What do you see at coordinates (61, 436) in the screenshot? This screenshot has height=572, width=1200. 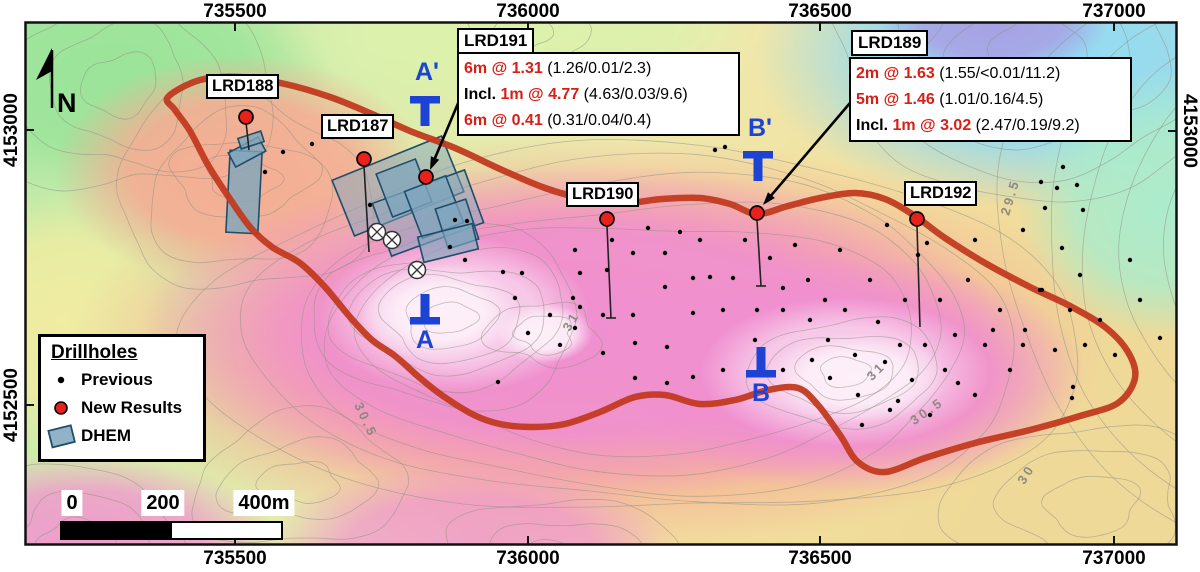 I see `dhem-marker-icon` at bounding box center [61, 436].